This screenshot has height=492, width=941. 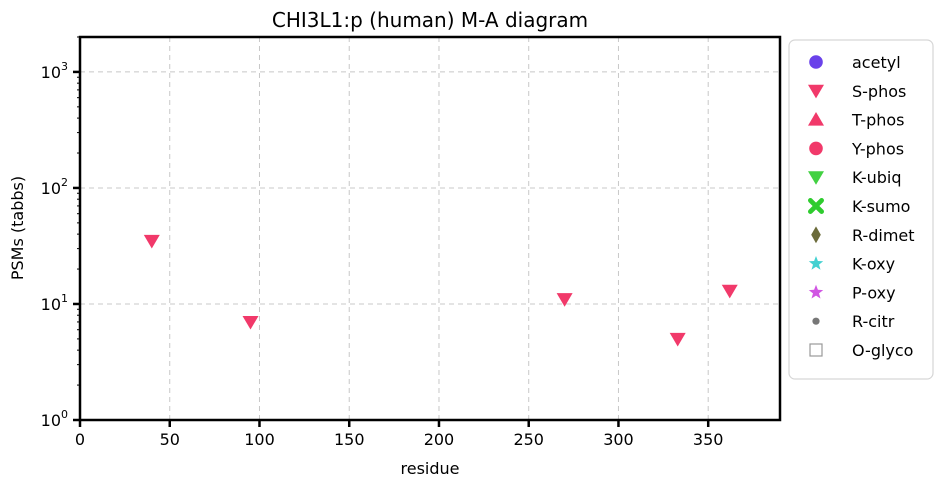 What do you see at coordinates (17, 228) in the screenshot?
I see `y-axis-label: PSMs (tabbs)` at bounding box center [17, 228].